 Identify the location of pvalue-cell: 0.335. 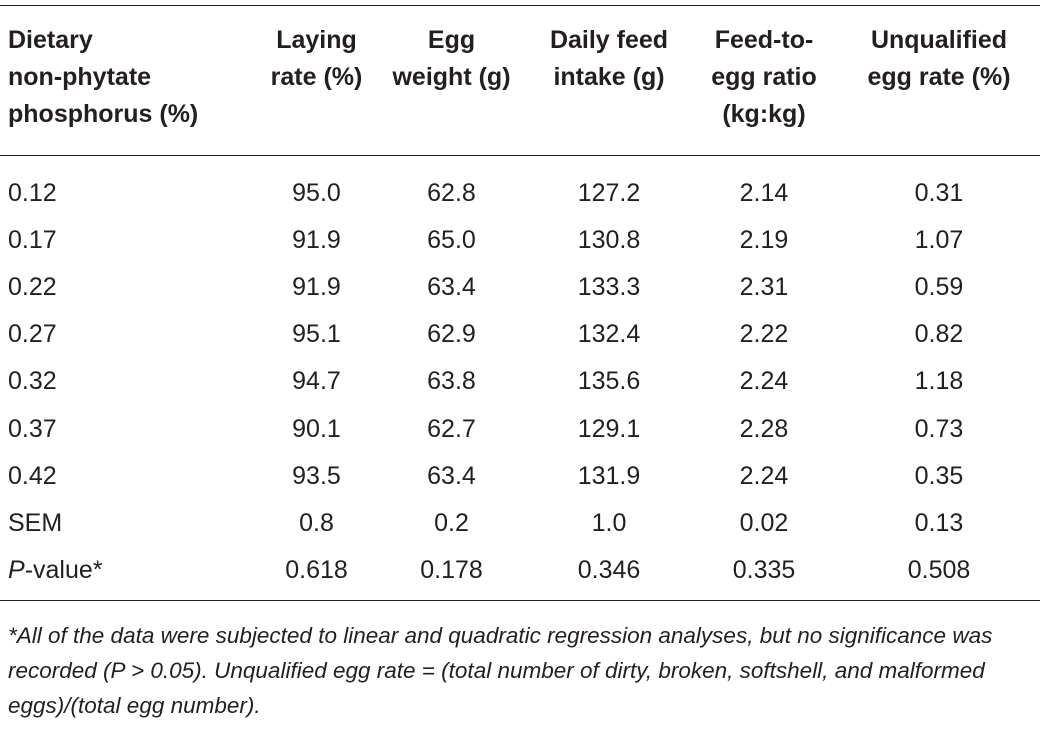
(764, 569).